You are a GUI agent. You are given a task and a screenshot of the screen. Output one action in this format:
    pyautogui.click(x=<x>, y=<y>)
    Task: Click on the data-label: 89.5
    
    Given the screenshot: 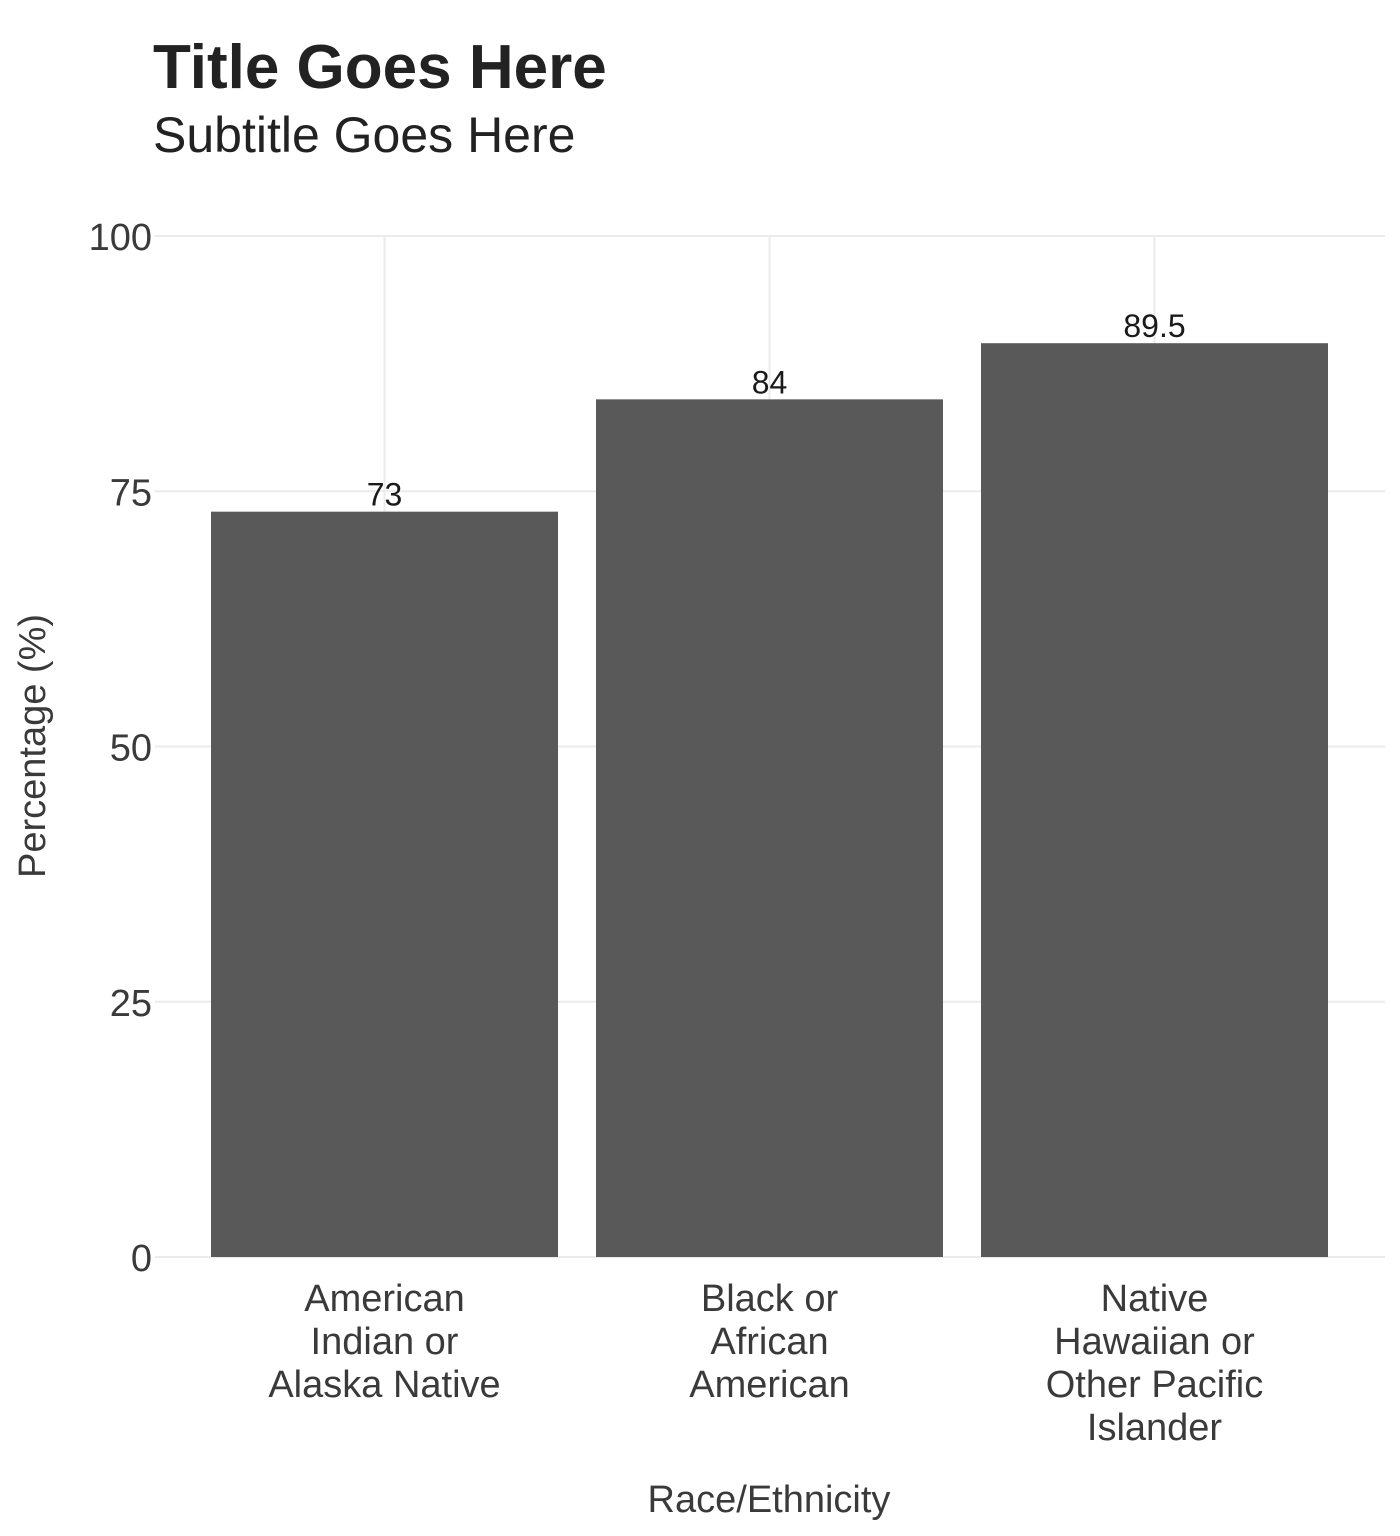 What is the action you would take?
    pyautogui.click(x=1154, y=326)
    